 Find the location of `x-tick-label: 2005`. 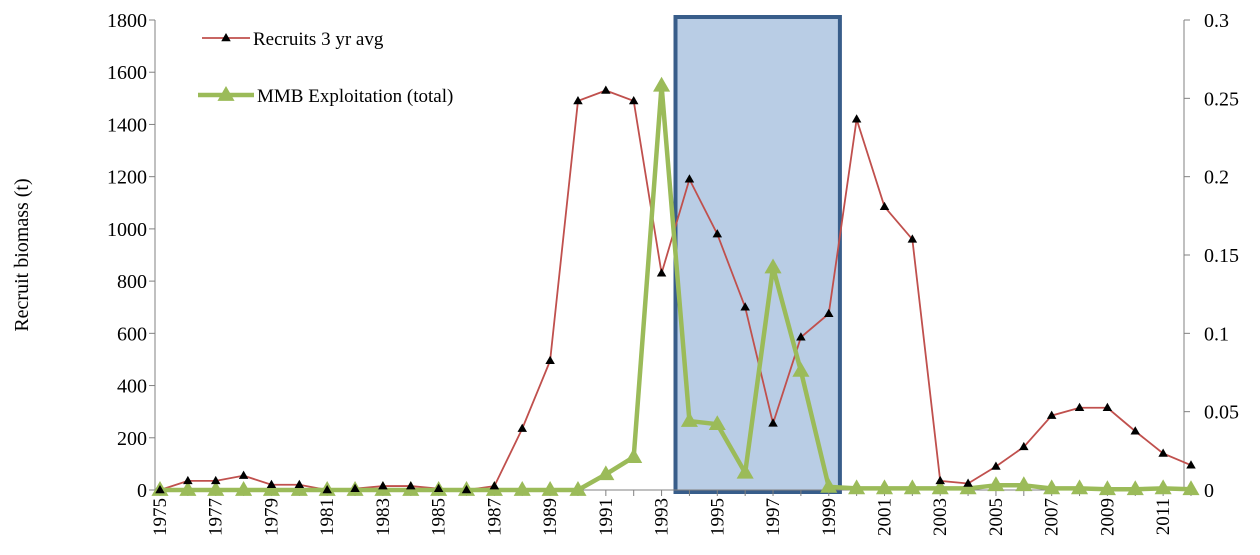

x-tick-label: 2005 is located at coordinates (996, 517).